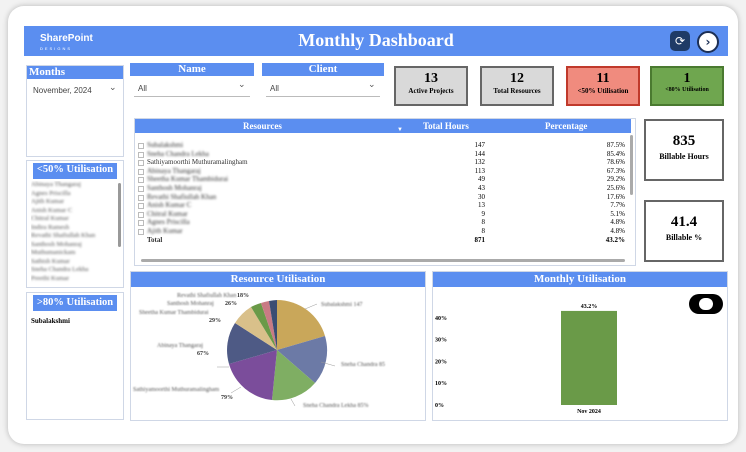  I want to click on list-item: Preethi Kumar, so click(50, 278).